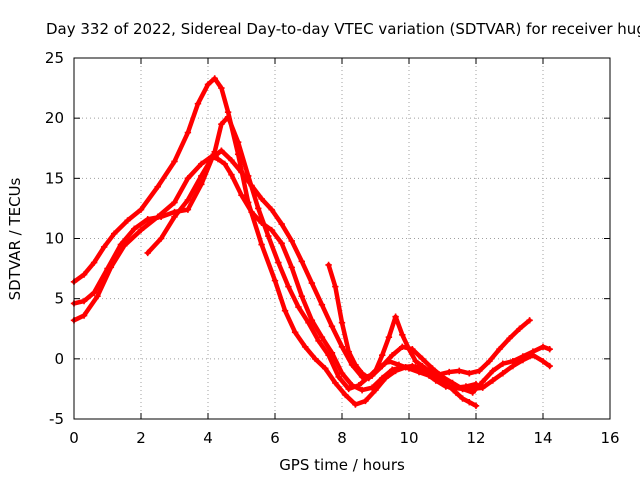 The height and width of the screenshot is (480, 640). Describe the element at coordinates (54, 58) in the screenshot. I see `y-tick-label: 25` at that location.